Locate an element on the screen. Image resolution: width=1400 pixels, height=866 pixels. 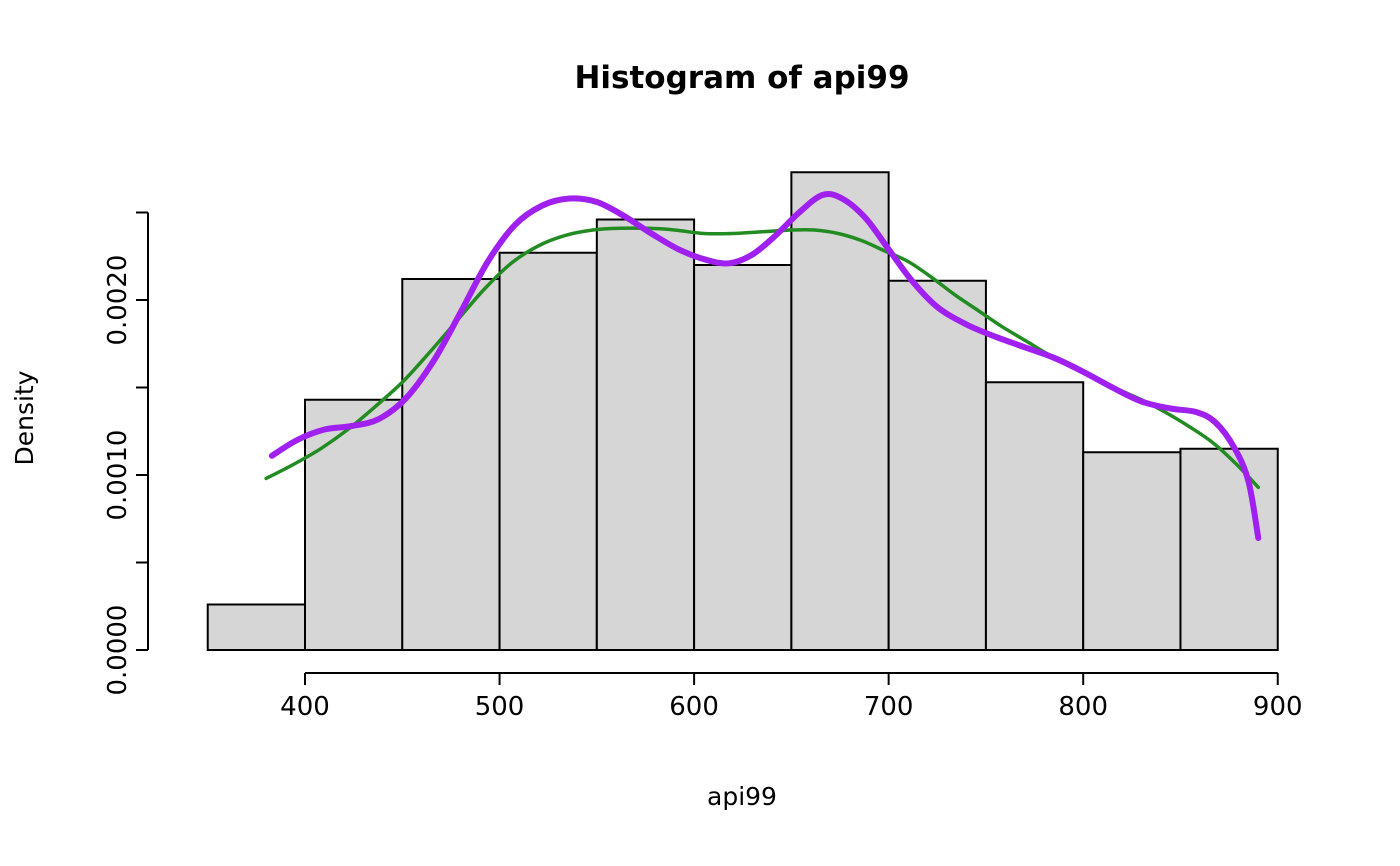
y-axis-tick-label: 0.0020 is located at coordinates (118, 300).